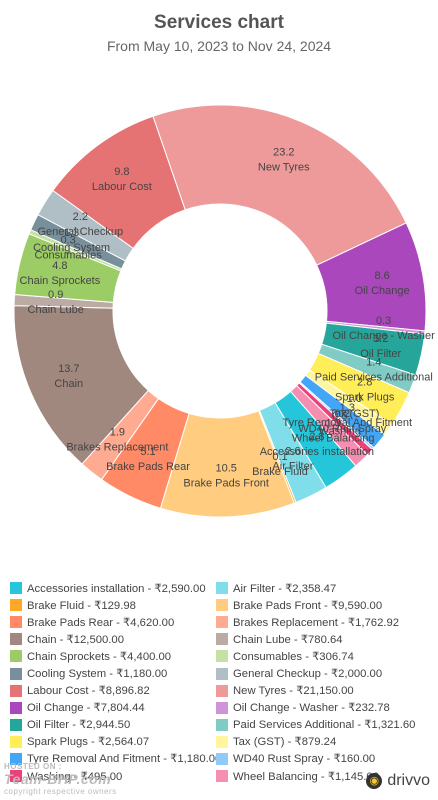 This screenshot has height=800, width=438. I want to click on slice-label-air-filter: Air Filter, so click(292, 466).